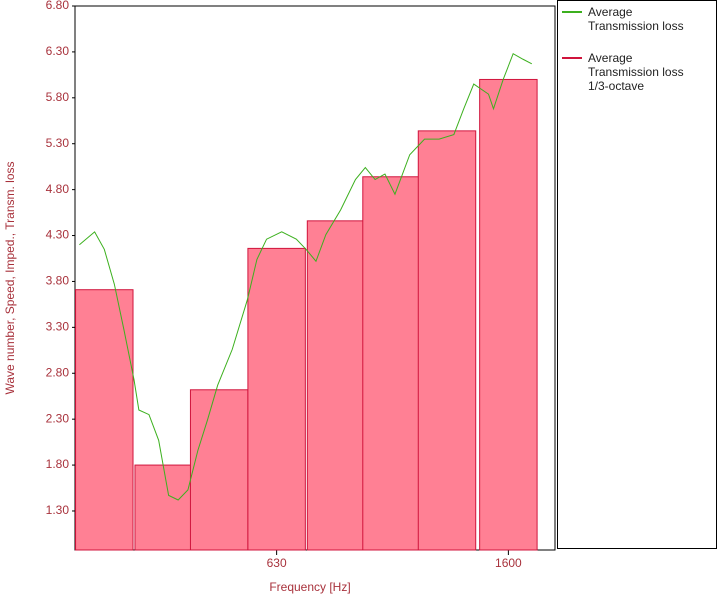  What do you see at coordinates (58, 464) in the screenshot?
I see `y-tick-label: 1.80` at bounding box center [58, 464].